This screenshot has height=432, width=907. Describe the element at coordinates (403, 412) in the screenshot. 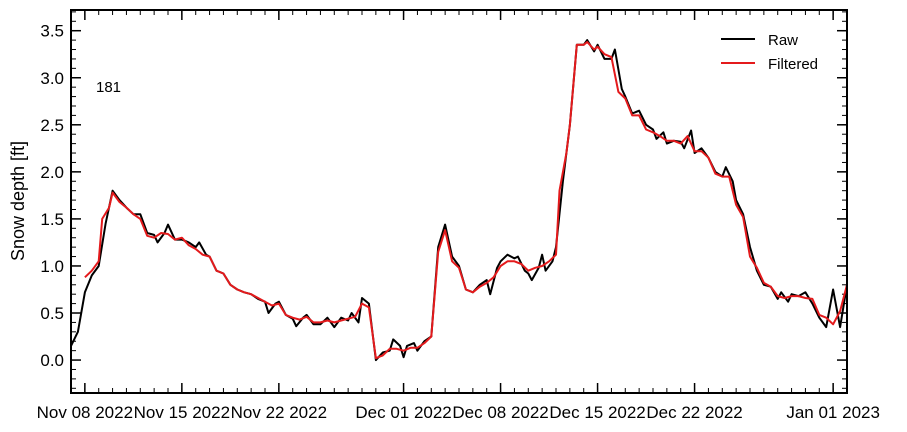

I see `x-tick-label: Dec 01 2022` at that location.